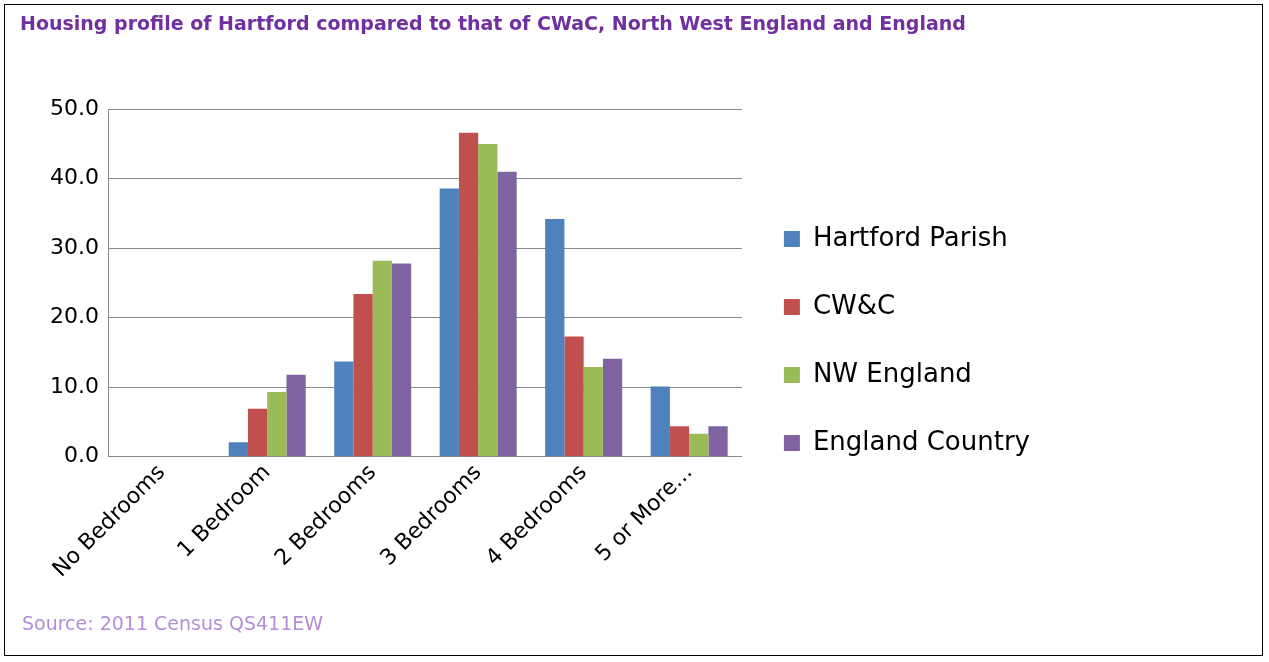  Describe the element at coordinates (854, 304) in the screenshot. I see `legend-label: CW&C` at that location.